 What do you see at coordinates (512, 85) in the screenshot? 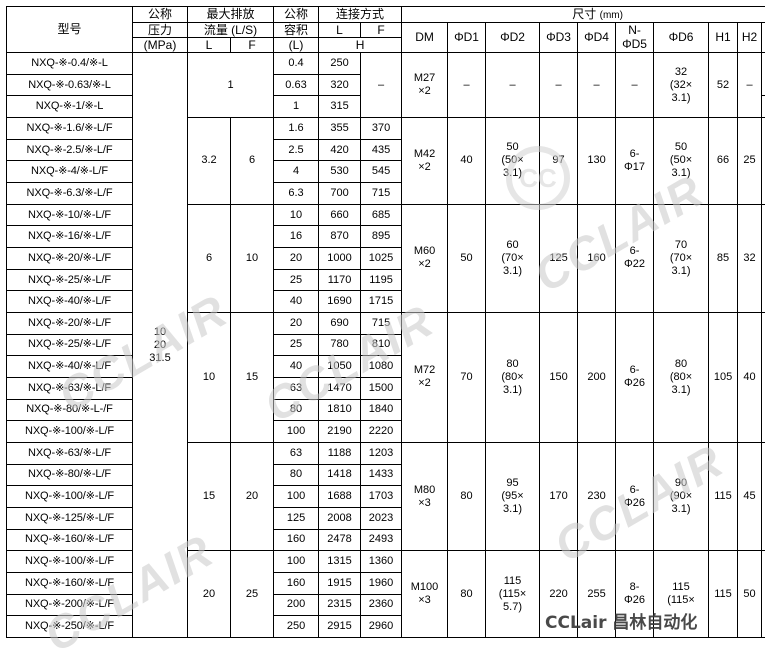
I see `d2-value: –` at bounding box center [512, 85].